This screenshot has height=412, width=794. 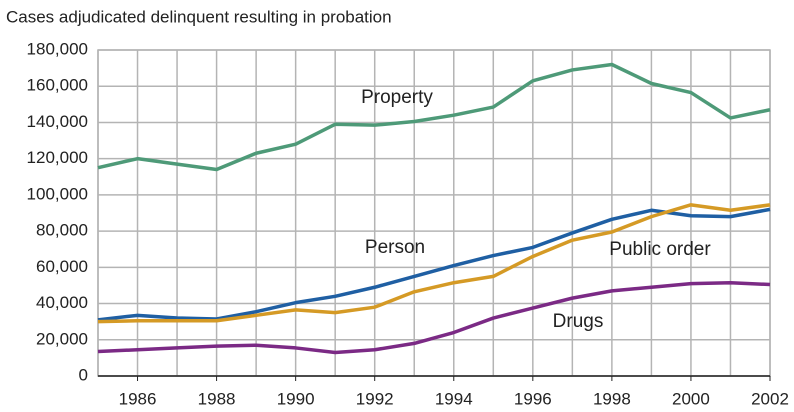 What do you see at coordinates (57, 85) in the screenshot?
I see `y-tick-label: 160,000` at bounding box center [57, 85].